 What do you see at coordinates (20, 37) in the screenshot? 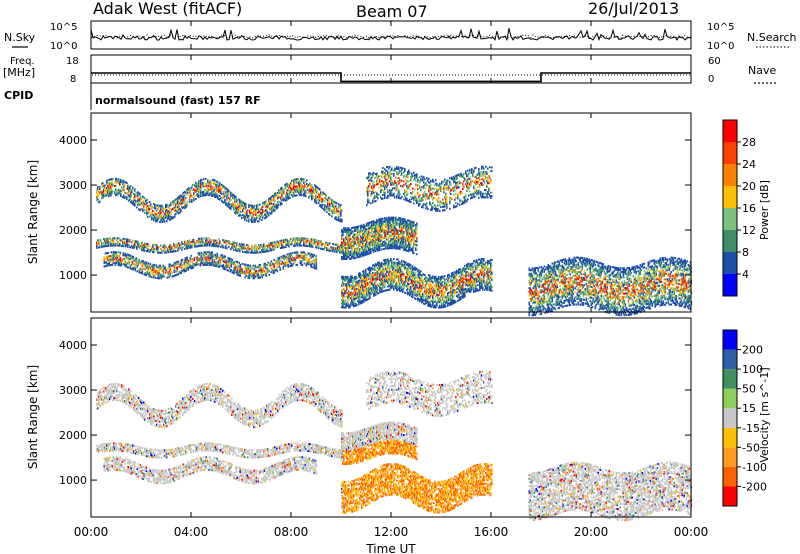
I see `nsky-label: N.Sky` at bounding box center [20, 37].